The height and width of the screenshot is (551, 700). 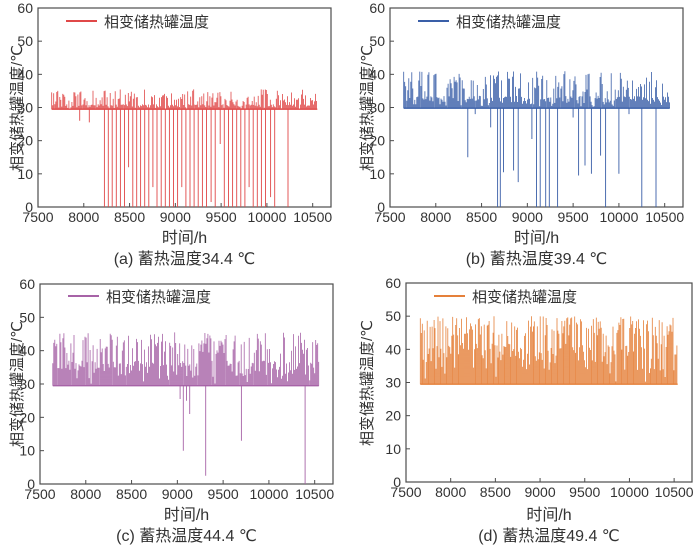 I want to click on subplot-caption: (c) 蓄热温度44.4 ℃, so click(x=186, y=536).